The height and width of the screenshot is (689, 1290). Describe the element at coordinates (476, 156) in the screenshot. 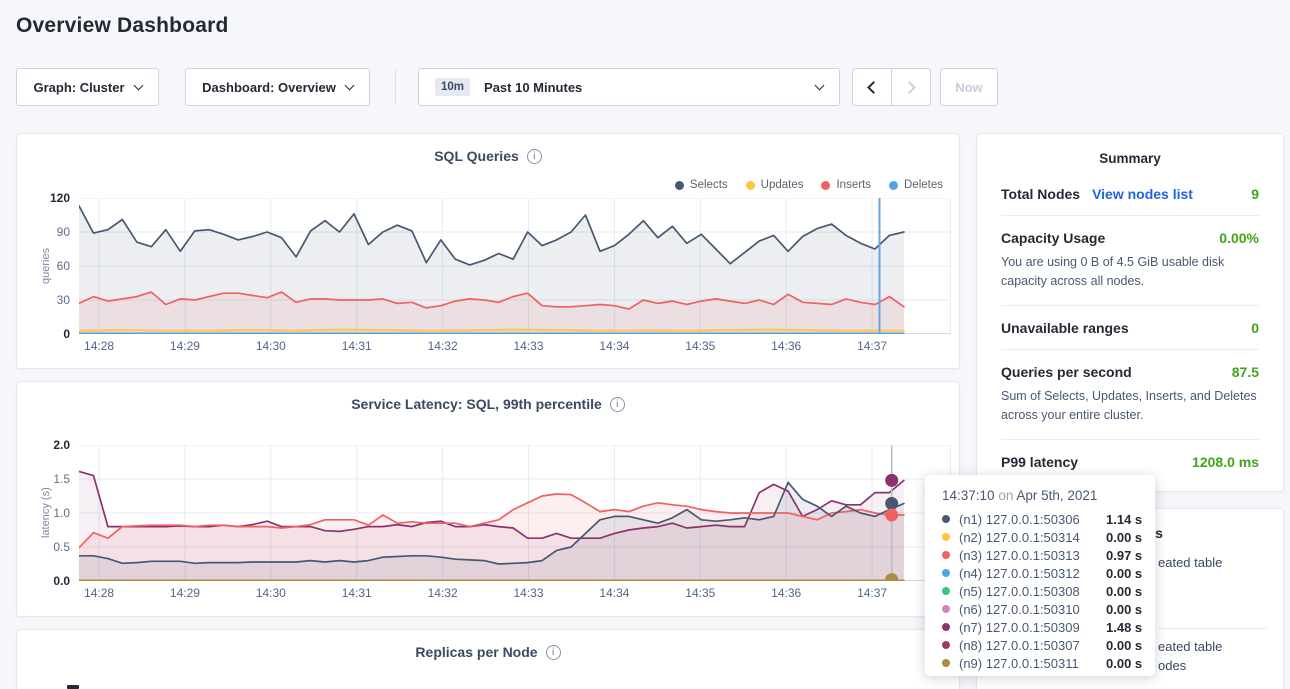

I see `chart-title: SQL Queries` at that location.